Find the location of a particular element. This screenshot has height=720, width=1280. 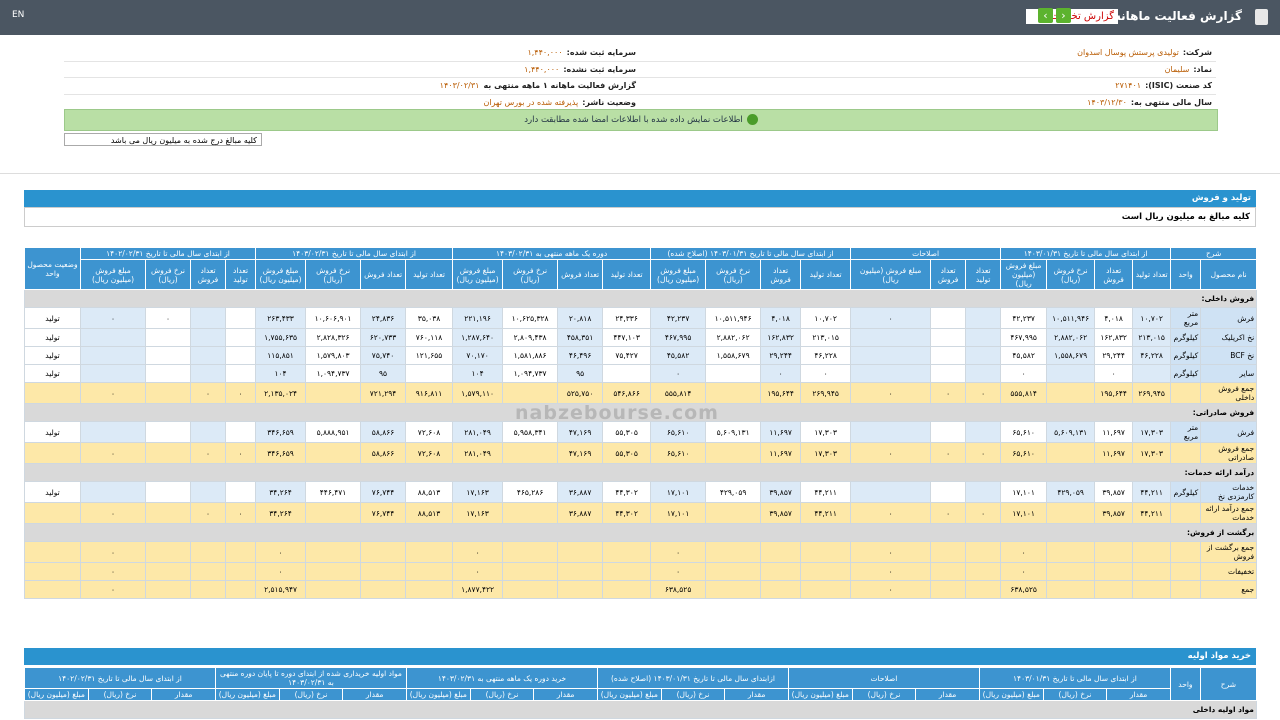

value-cell: ۱۲۱,۶۵۵ is located at coordinates (429, 355).